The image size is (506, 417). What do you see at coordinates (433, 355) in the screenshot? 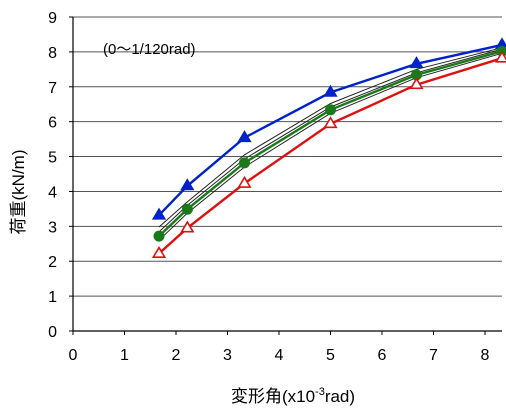
I see `x-tick-label: 7` at bounding box center [433, 355].